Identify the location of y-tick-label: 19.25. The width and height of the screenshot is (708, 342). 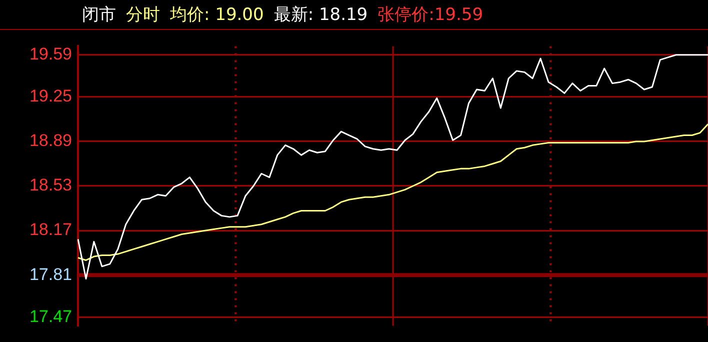
(50, 96).